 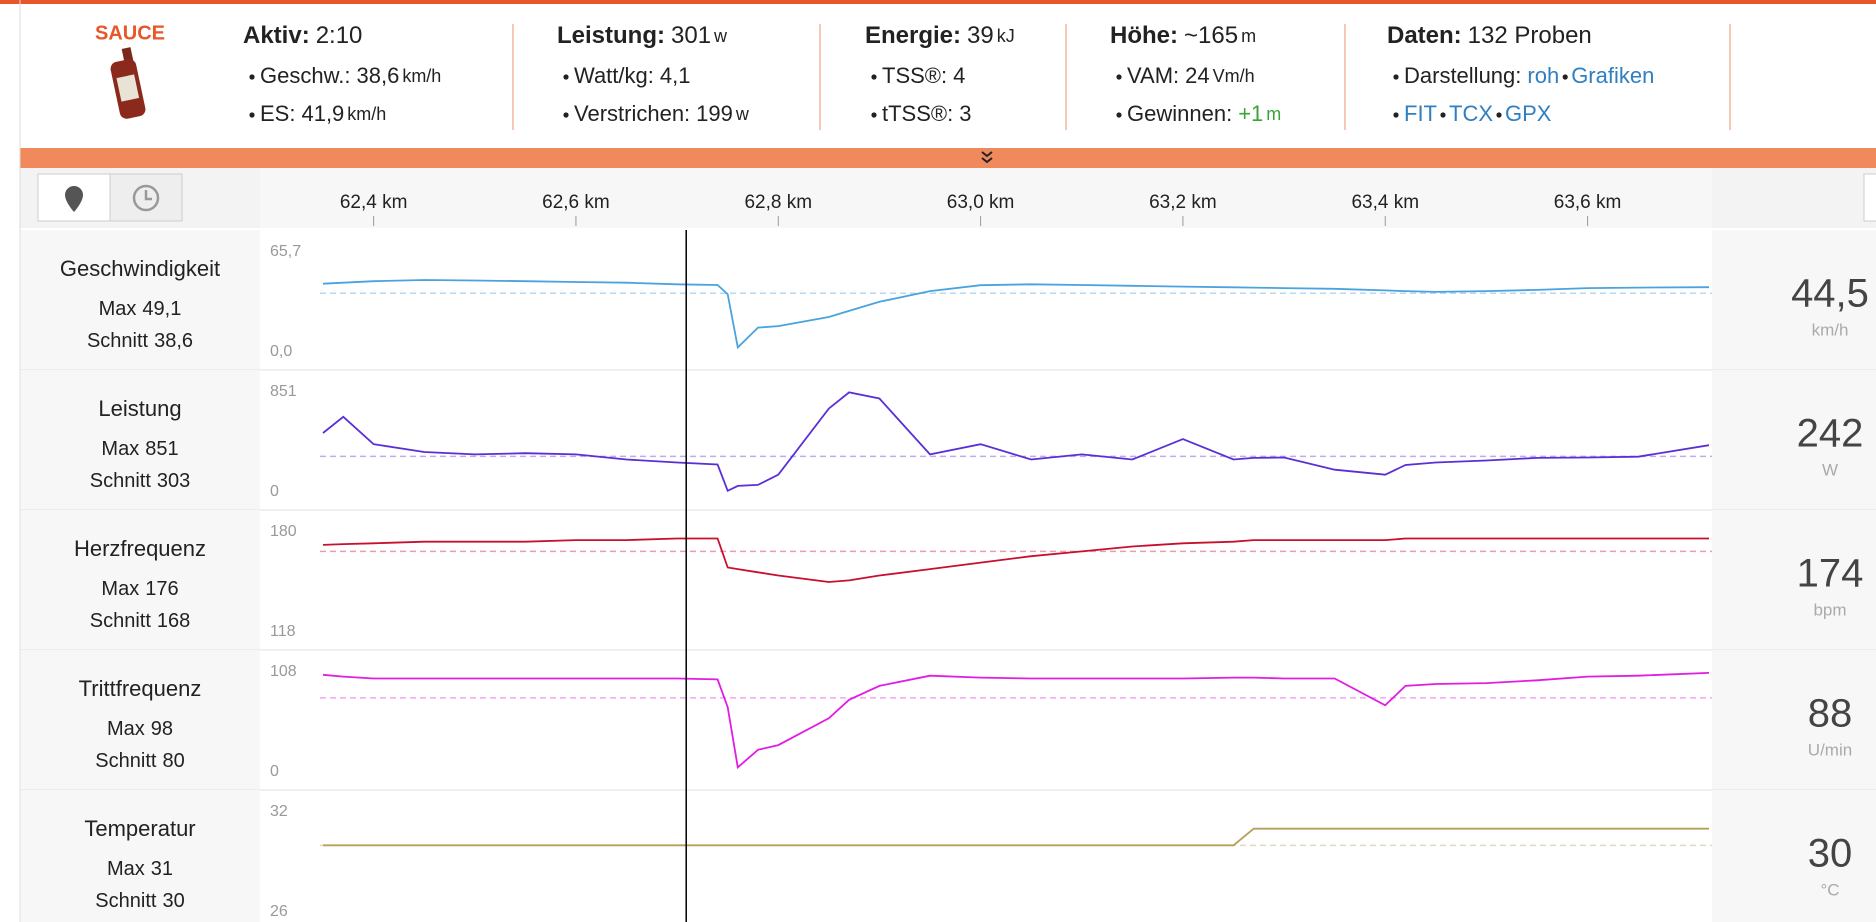 What do you see at coordinates (162, 869) in the screenshot?
I see `max-value: 31` at bounding box center [162, 869].